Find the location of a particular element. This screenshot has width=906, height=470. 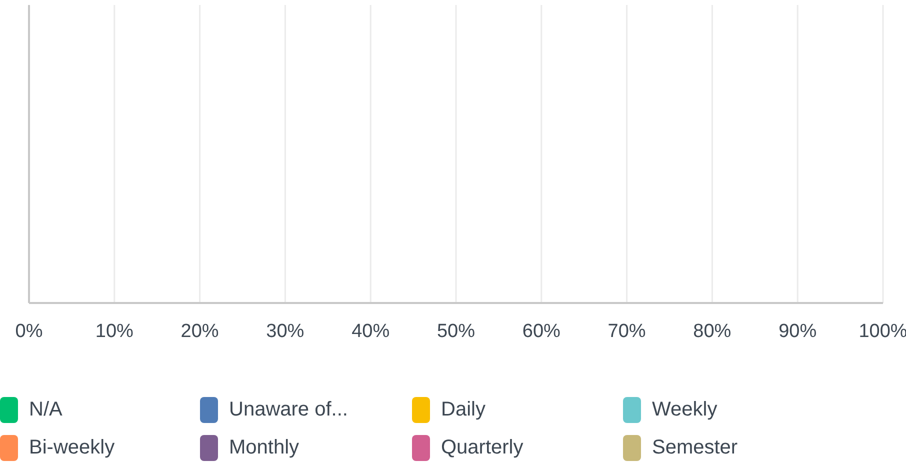

x-tick-label: 0% is located at coordinates (29, 331).